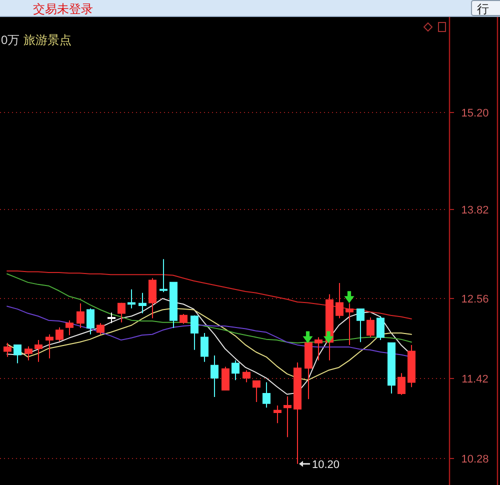 The width and height of the screenshot is (500, 485). Describe the element at coordinates (475, 460) in the screenshot. I see `y-tick-label: 10.28` at that location.